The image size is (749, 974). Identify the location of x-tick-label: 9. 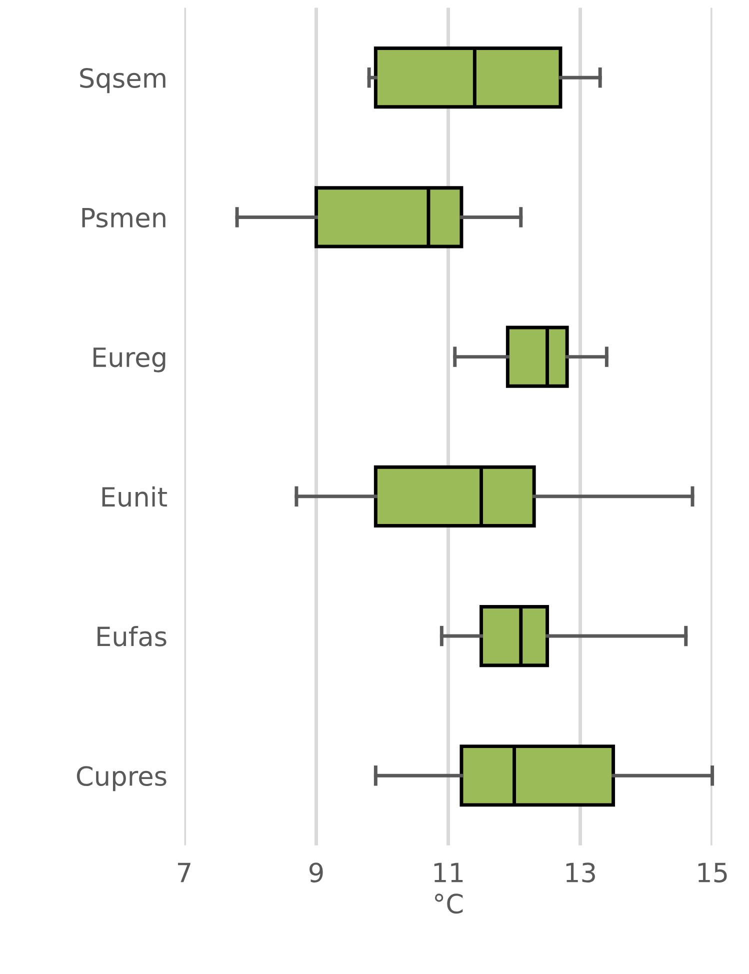
(316, 872).